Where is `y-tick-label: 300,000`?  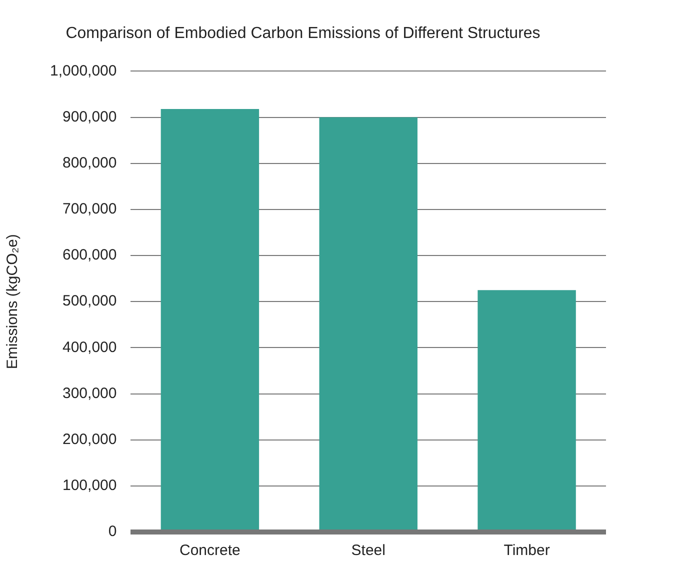
y-tick-label: 300,000 is located at coordinates (89, 393).